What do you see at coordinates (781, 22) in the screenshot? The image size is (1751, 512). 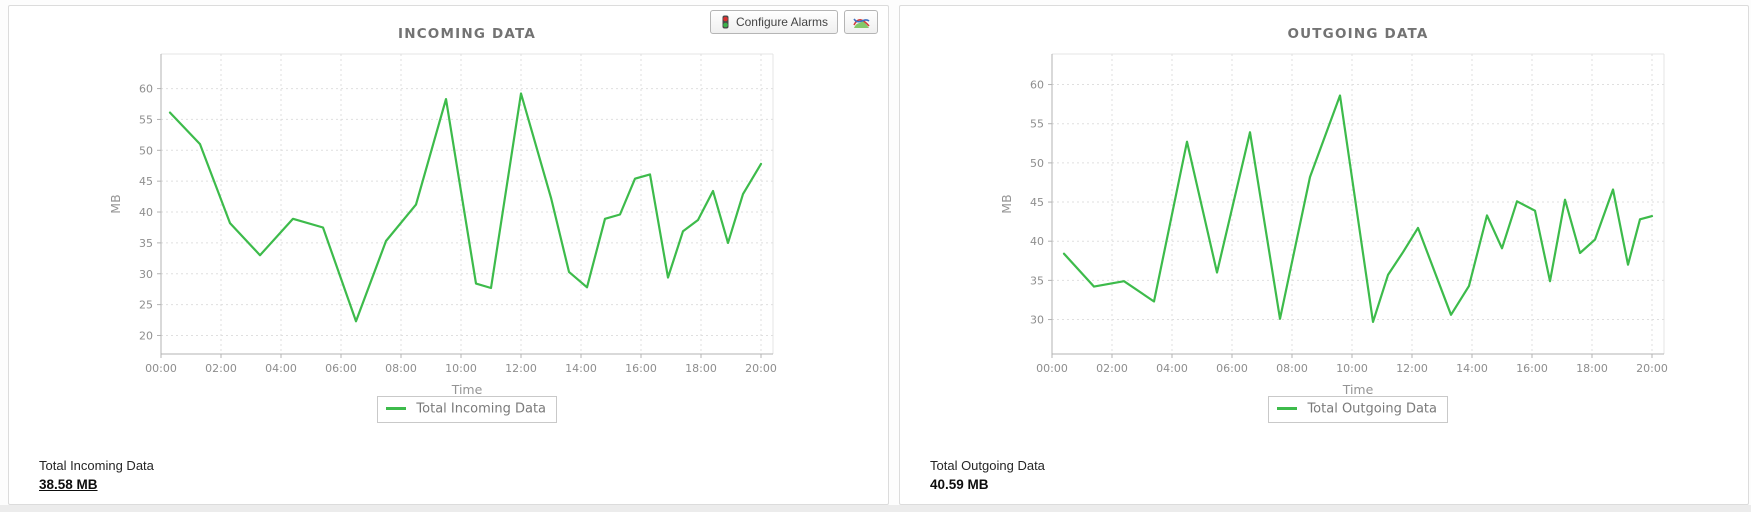 I see `configure-alarms-label: Configure Alarms` at bounding box center [781, 22].